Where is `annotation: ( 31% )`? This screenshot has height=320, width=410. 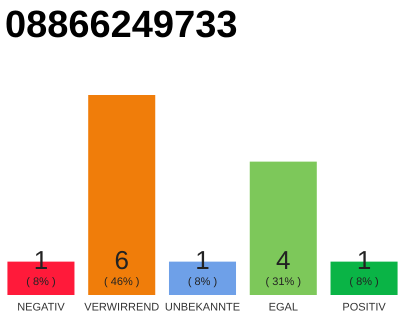 annotation: ( 31% ) is located at coordinates (284, 282).